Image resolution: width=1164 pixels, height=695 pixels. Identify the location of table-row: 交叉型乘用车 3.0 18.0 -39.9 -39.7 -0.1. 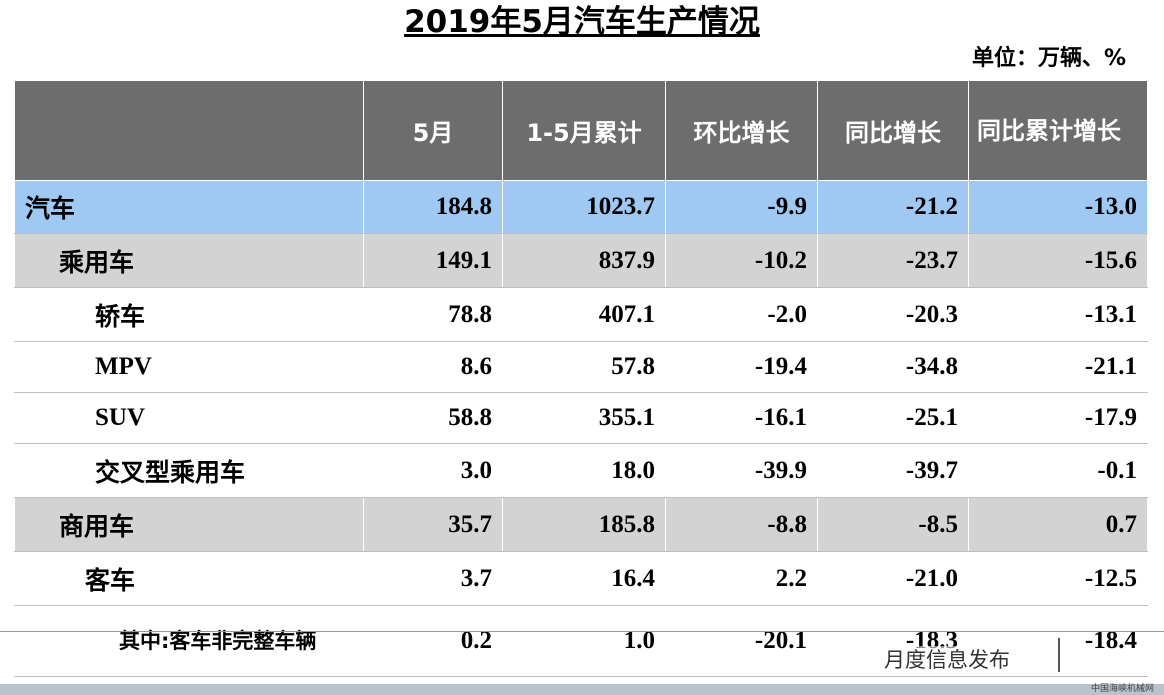
(581, 470).